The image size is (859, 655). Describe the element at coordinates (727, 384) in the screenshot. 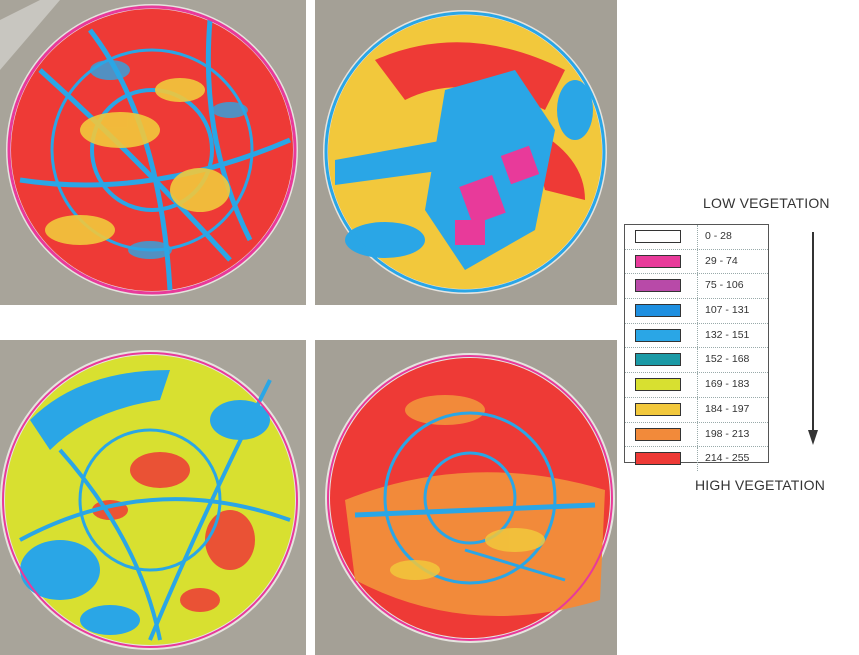

I see `legend-range-label: 169 - 183` at that location.